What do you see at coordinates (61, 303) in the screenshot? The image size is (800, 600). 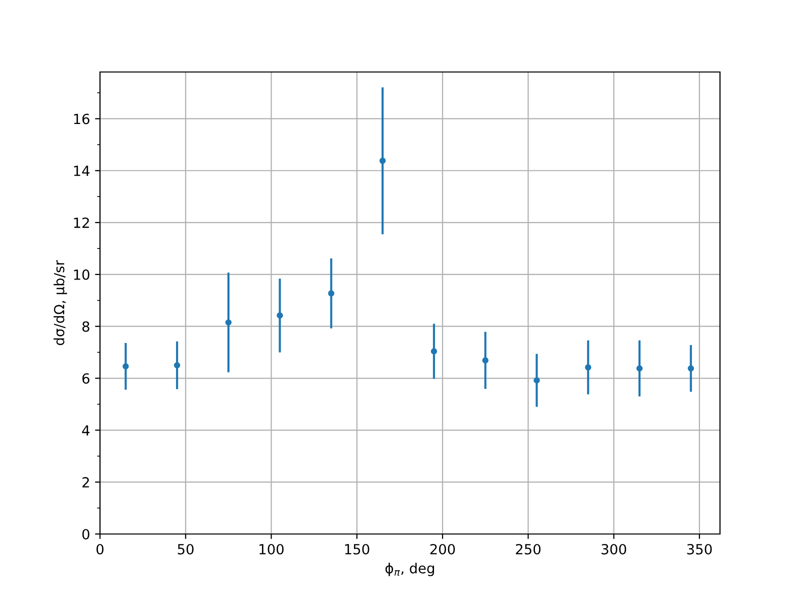 I see `y-axis-title: dσ/dΩ, μb/sr` at bounding box center [61, 303].